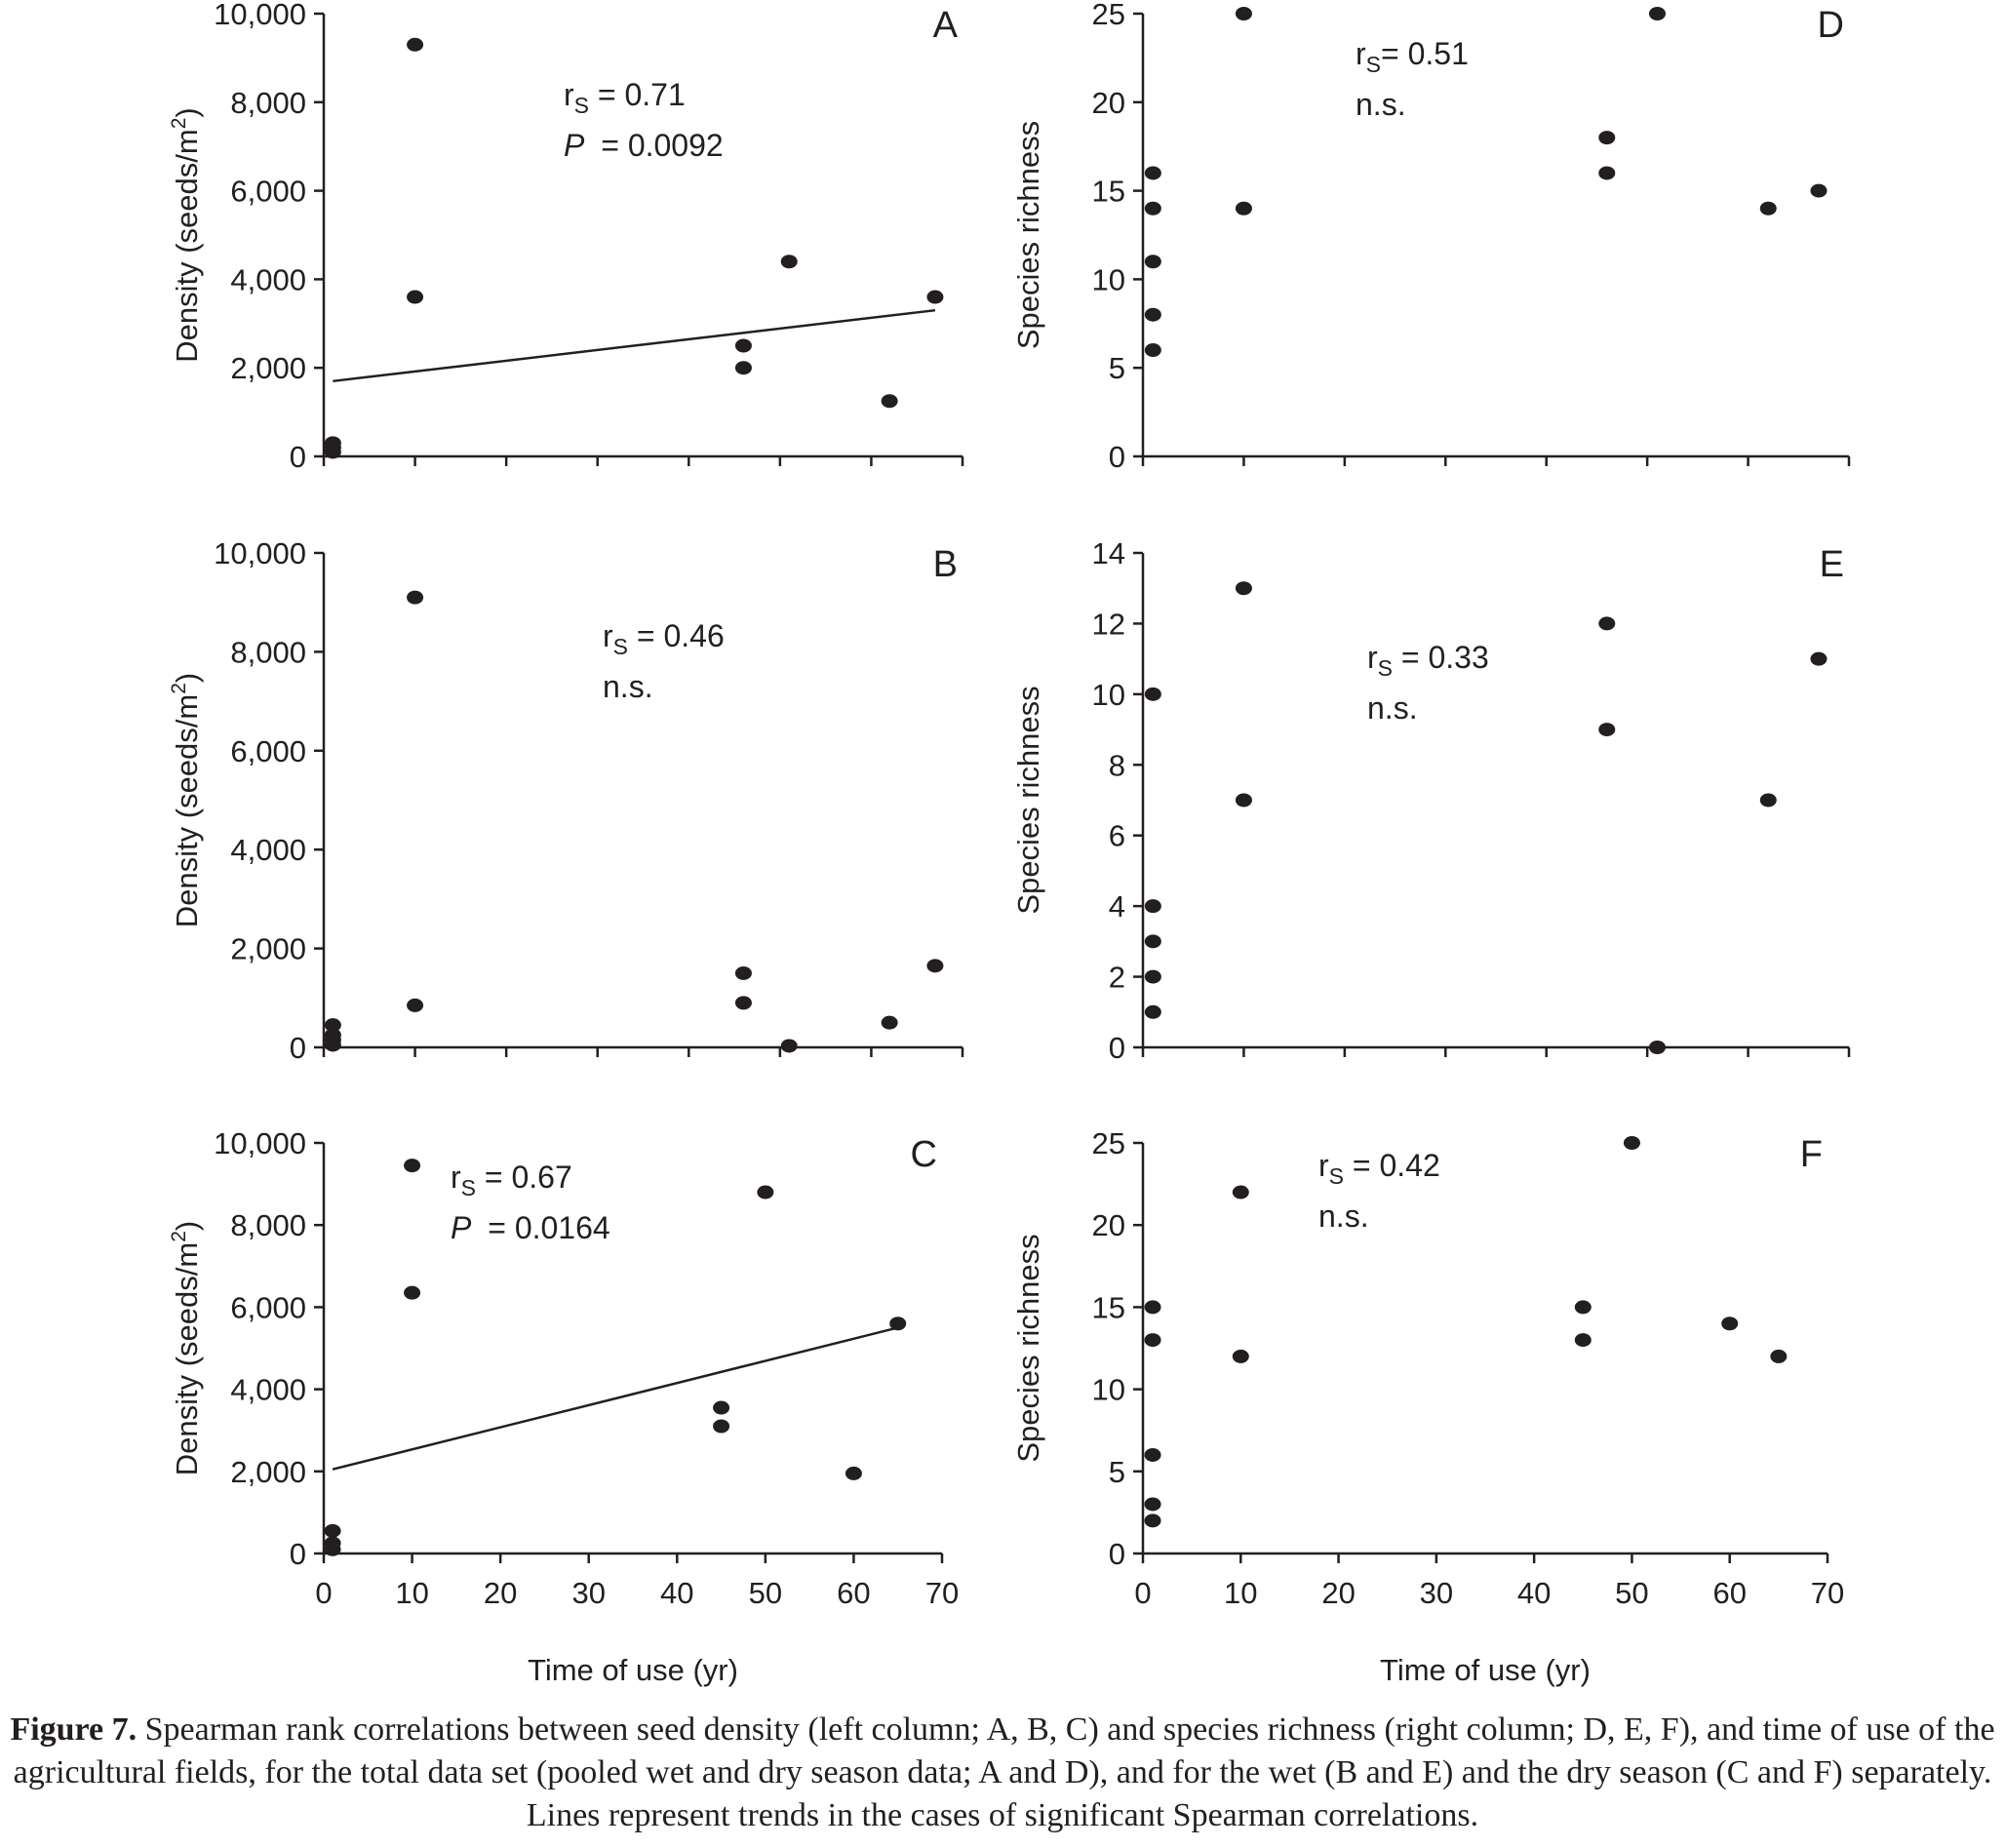 Image resolution: width=2005 pixels, height=1848 pixels. I want to click on x-tick-label: 60, so click(853, 1593).